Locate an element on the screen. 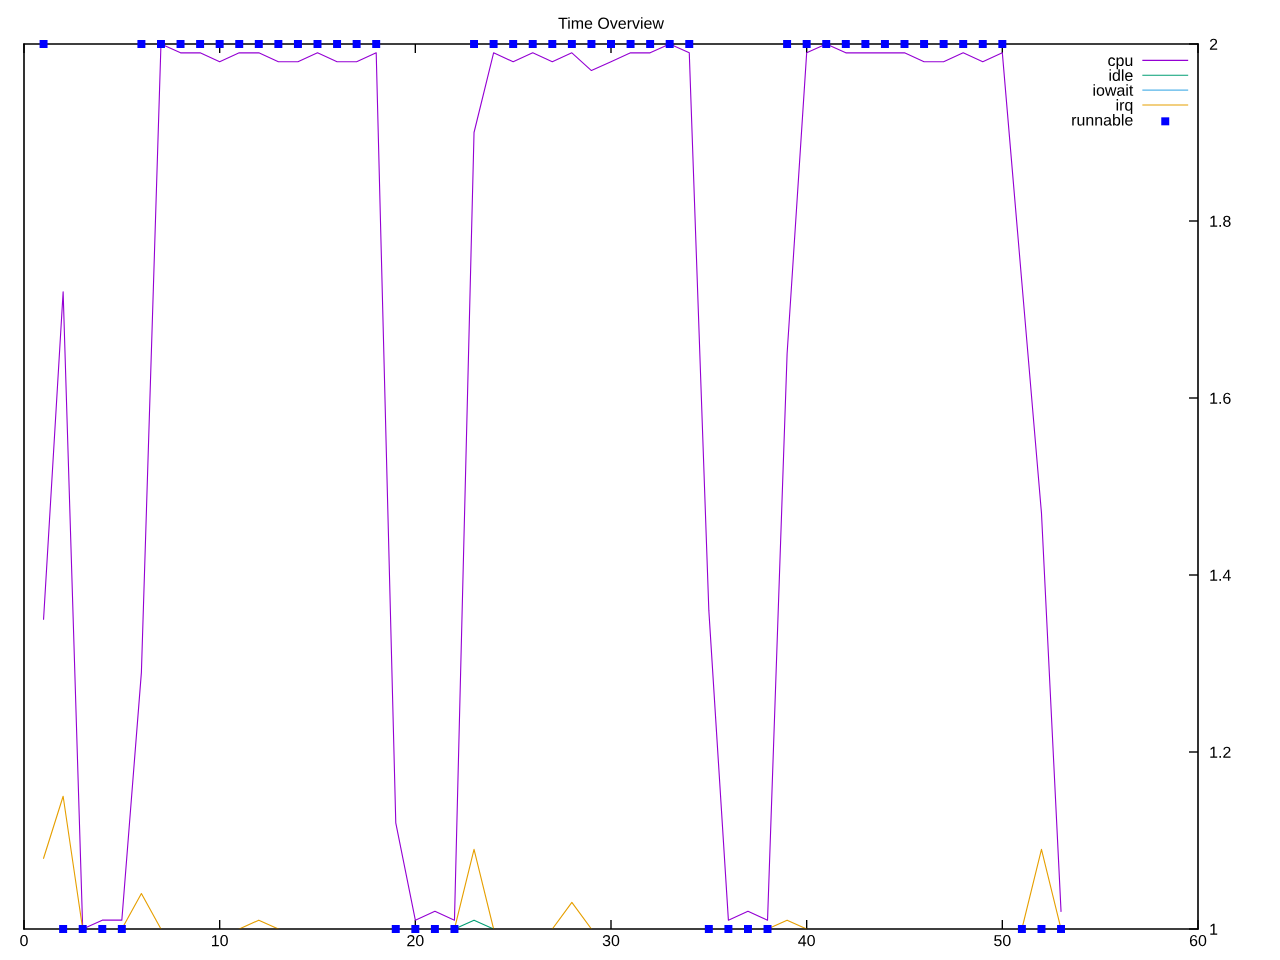  x-tick-label: 10 is located at coordinates (220, 940).